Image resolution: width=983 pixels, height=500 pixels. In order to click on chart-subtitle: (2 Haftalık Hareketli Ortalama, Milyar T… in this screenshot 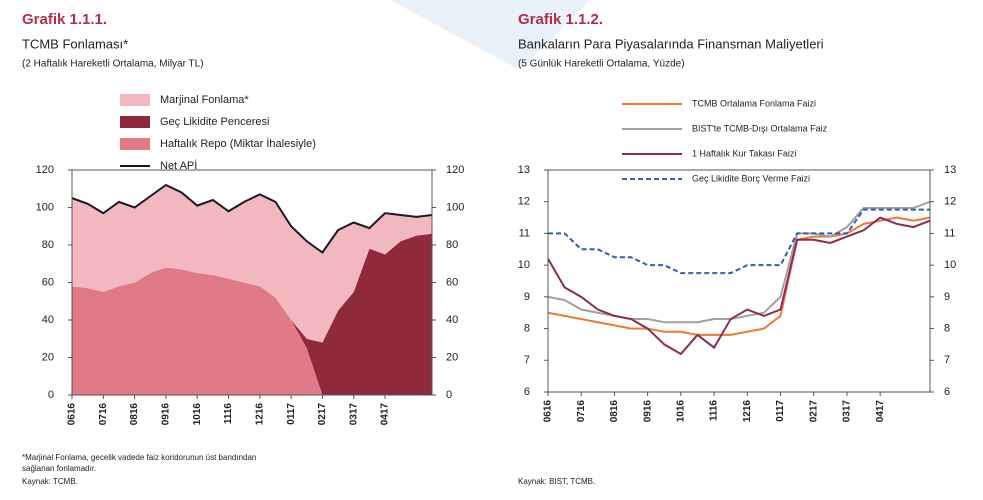, I will do `click(113, 64)`.